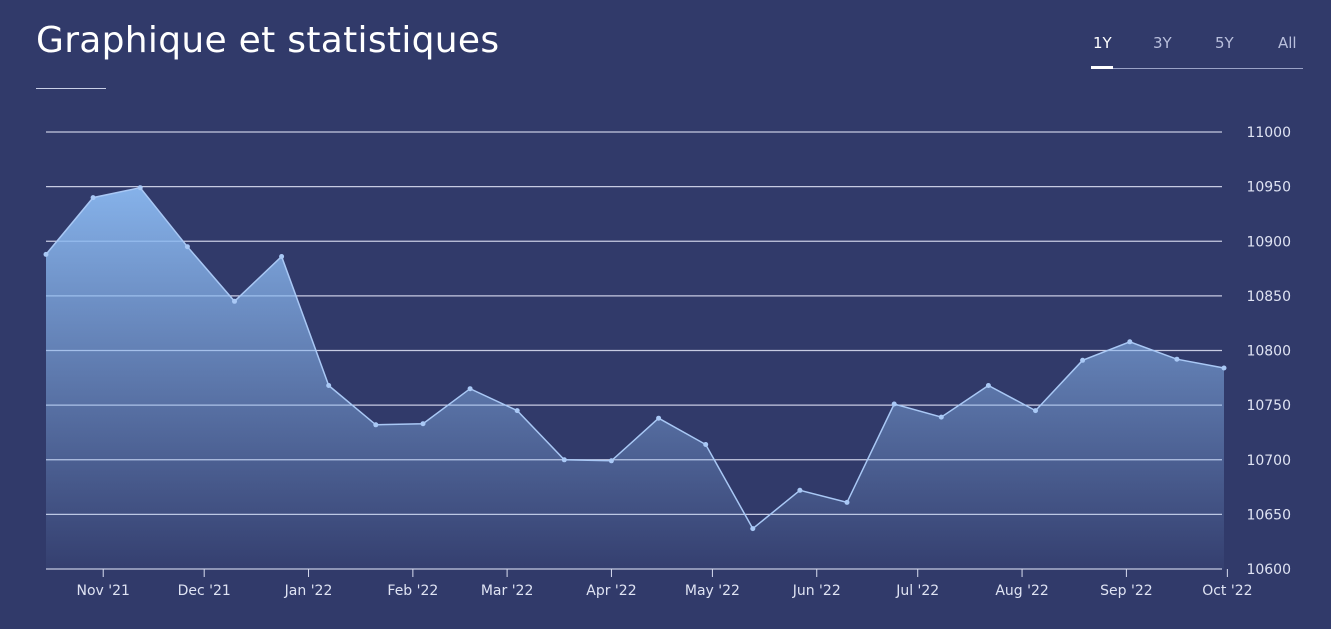 The width and height of the screenshot is (1331, 629). What do you see at coordinates (507, 591) in the screenshot?
I see `x-tick-label: Mar '22` at bounding box center [507, 591].